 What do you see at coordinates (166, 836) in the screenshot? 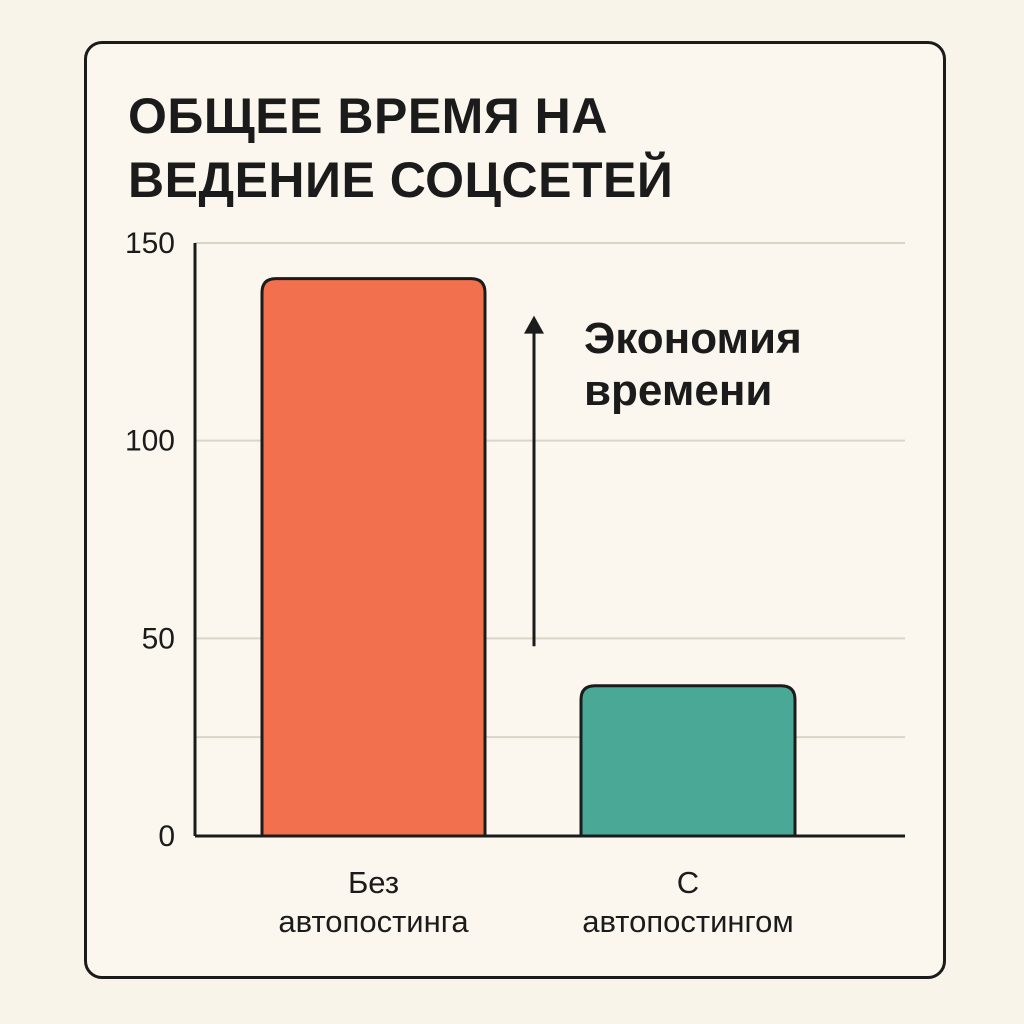
I see `y-tick-label: 0` at bounding box center [166, 836].